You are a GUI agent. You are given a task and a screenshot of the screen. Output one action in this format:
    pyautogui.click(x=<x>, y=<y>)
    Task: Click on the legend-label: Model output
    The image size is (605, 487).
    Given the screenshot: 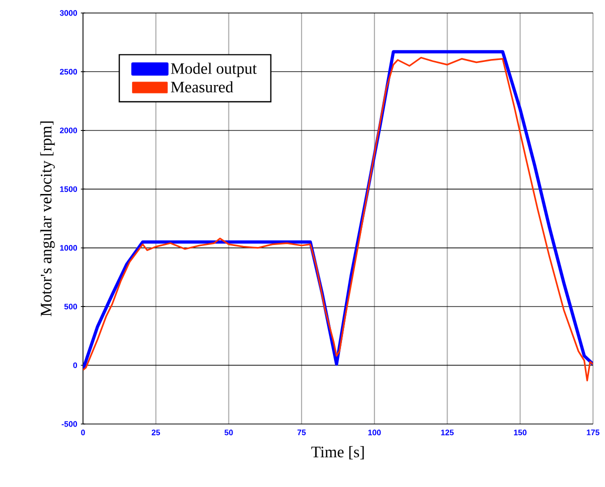 What is the action you would take?
    pyautogui.click(x=213, y=70)
    